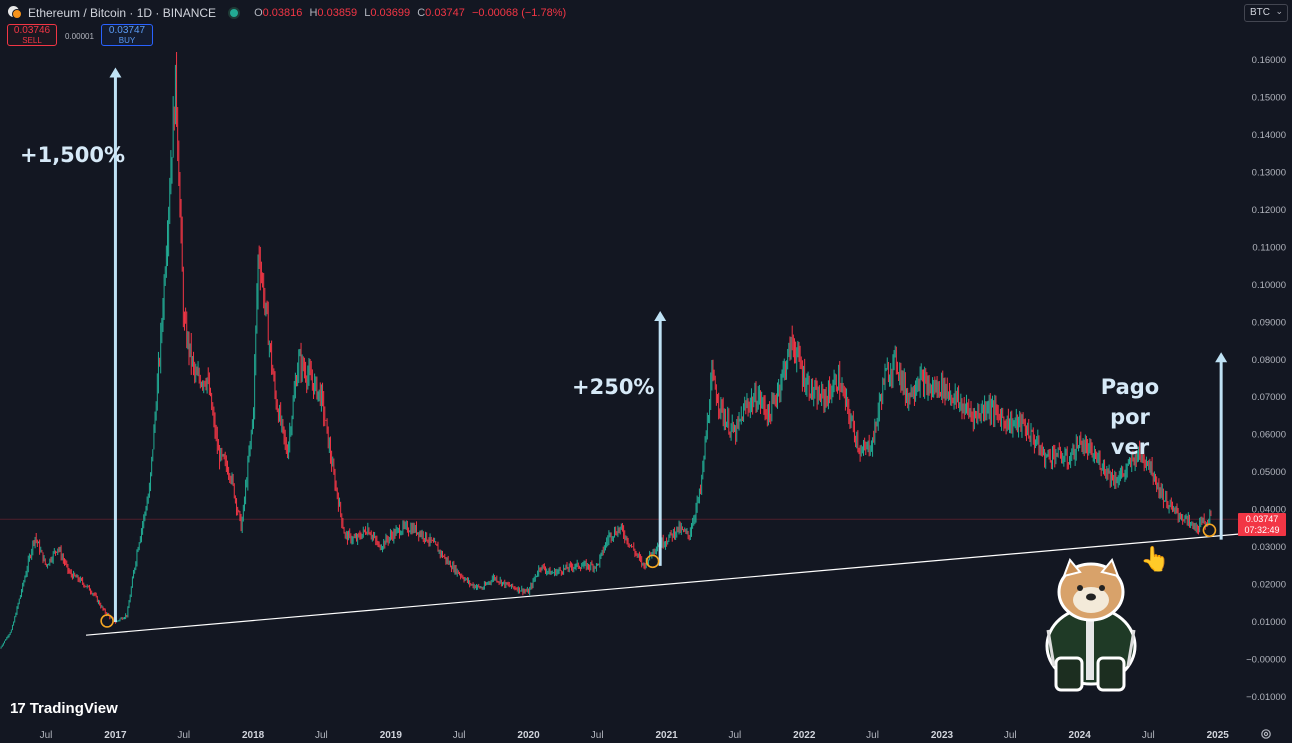 The width and height of the screenshot is (1292, 743). Describe the element at coordinates (18, 708) in the screenshot. I see `tradingview-logo-icon: 17` at that location.